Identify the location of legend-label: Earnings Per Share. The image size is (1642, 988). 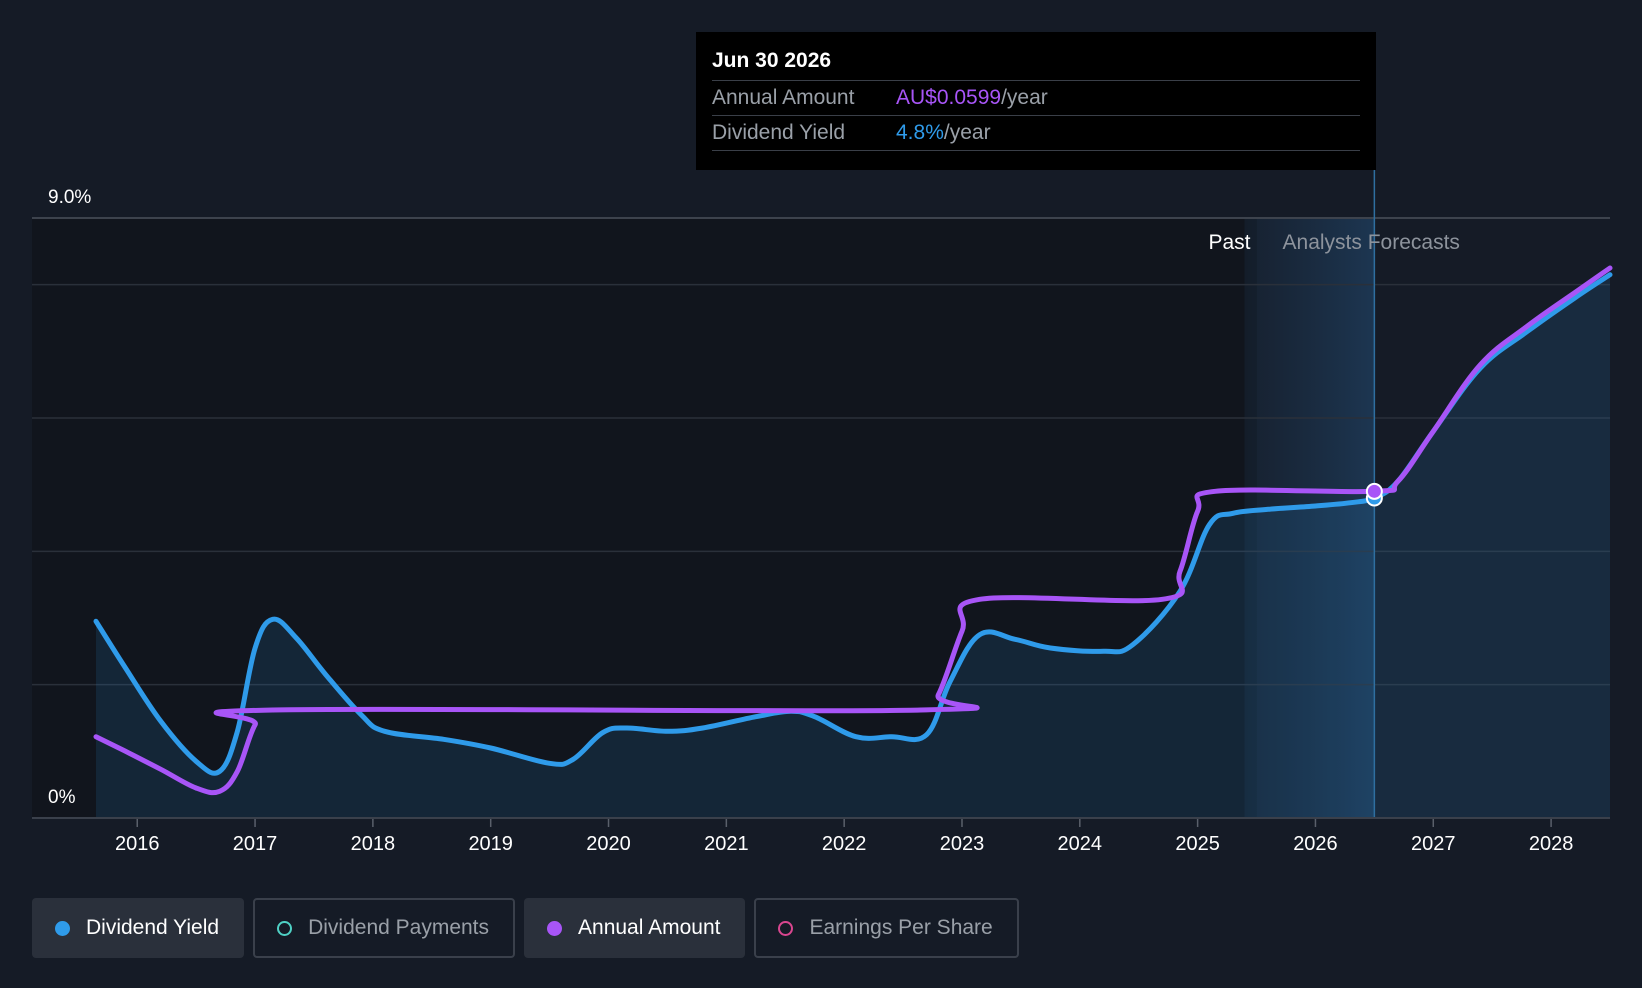
(901, 927).